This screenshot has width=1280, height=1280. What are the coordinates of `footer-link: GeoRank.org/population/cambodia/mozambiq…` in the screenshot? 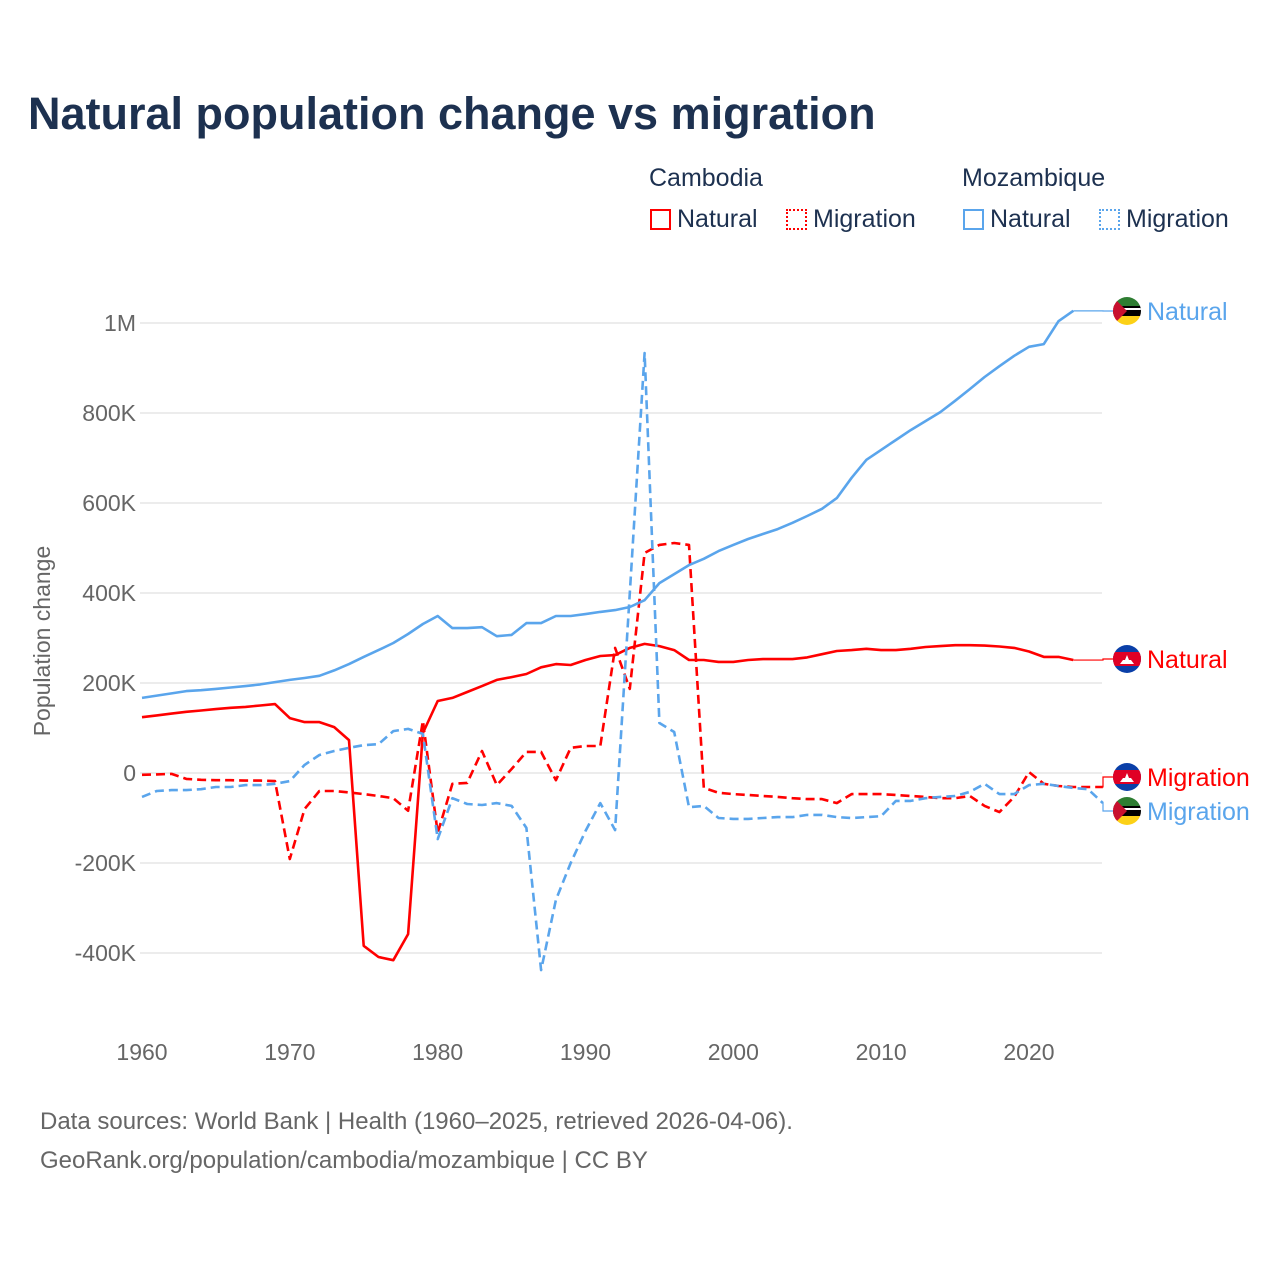 It's located at (344, 1160).